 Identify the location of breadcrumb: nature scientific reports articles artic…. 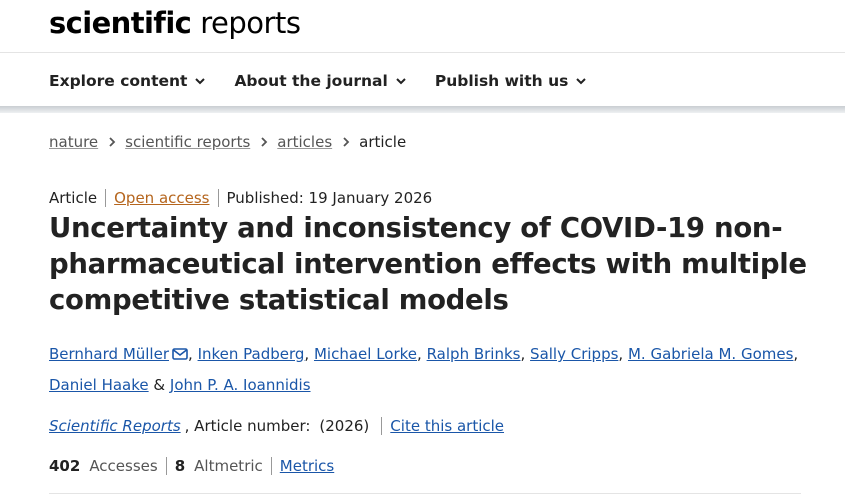
(227, 142).